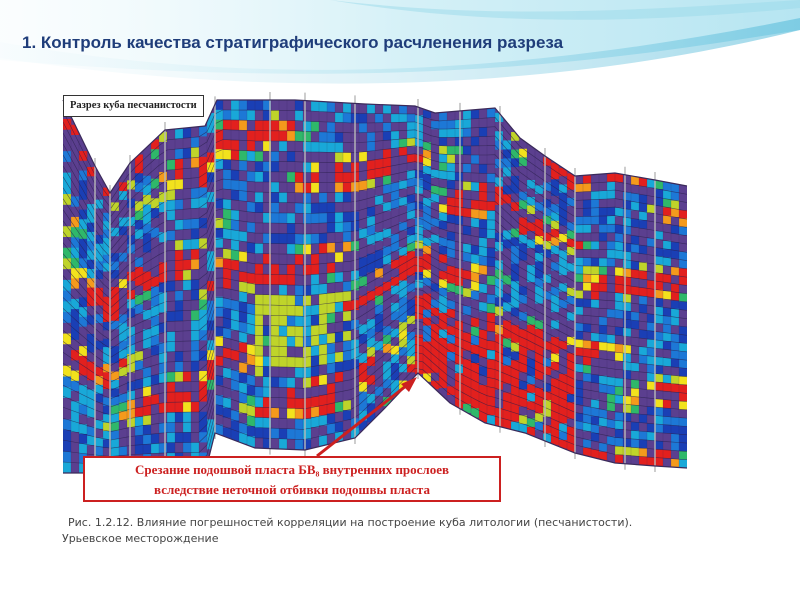 Image resolution: width=800 pixels, height=600 pixels. Describe the element at coordinates (140, 538) in the screenshot. I see `figure-caption-line-2: Урьевское месторождение` at that location.